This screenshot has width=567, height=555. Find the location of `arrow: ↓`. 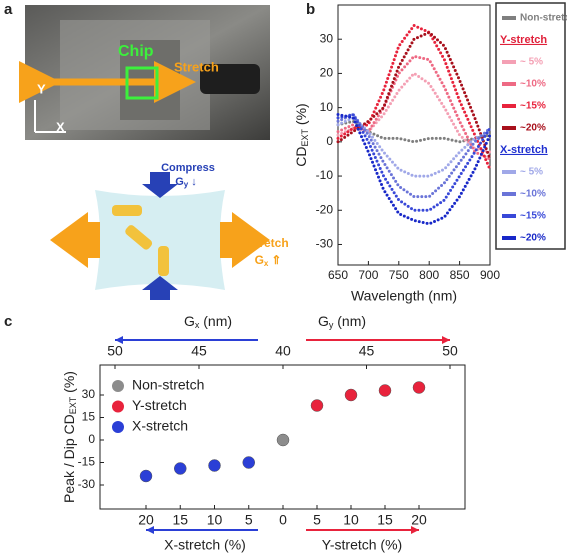

arrow: ↓ is located at coordinates (194, 182).